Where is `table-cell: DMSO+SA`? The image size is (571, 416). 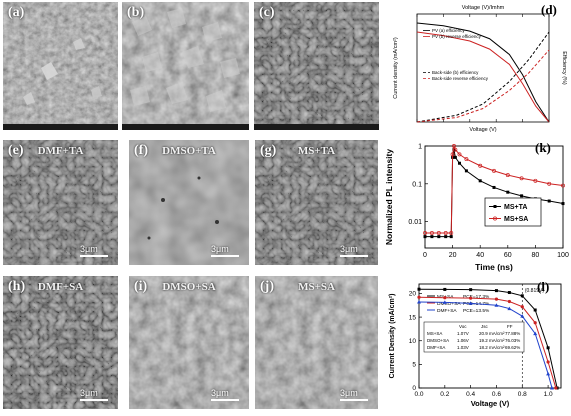 table-cell: DMSO+SA is located at coordinates (438, 340).